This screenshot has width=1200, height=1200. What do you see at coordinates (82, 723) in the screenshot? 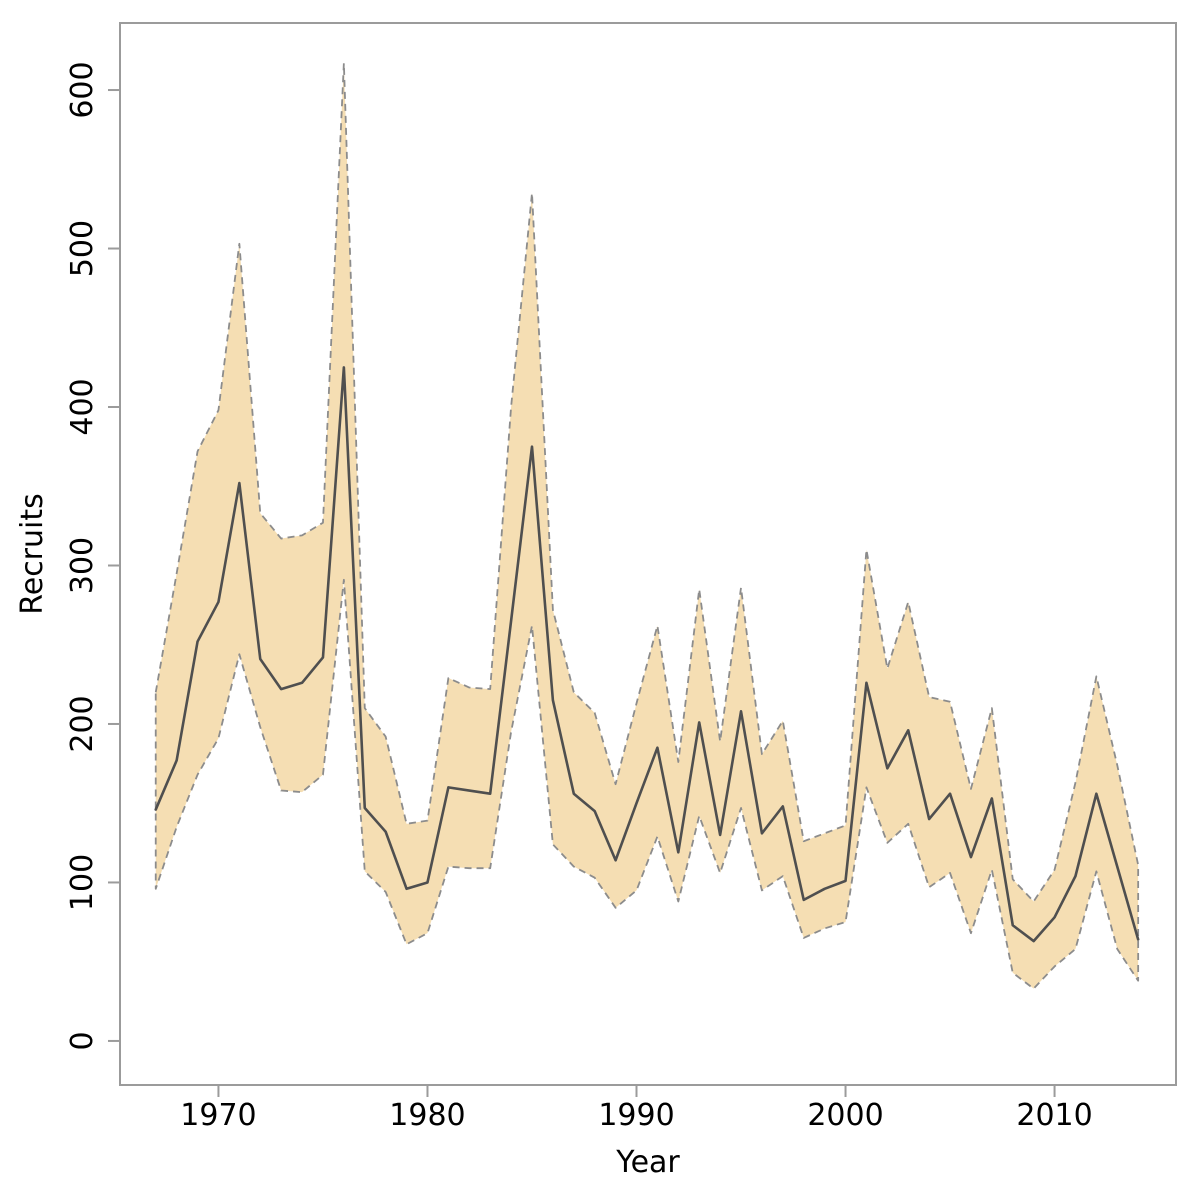
I see `y-tick-label: 200` at bounding box center [82, 723].